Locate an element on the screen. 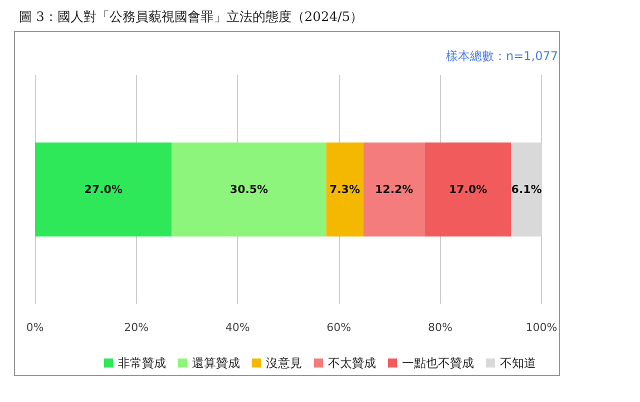 This screenshot has height=402, width=640. legend-label: 沒意見 is located at coordinates (284, 363).